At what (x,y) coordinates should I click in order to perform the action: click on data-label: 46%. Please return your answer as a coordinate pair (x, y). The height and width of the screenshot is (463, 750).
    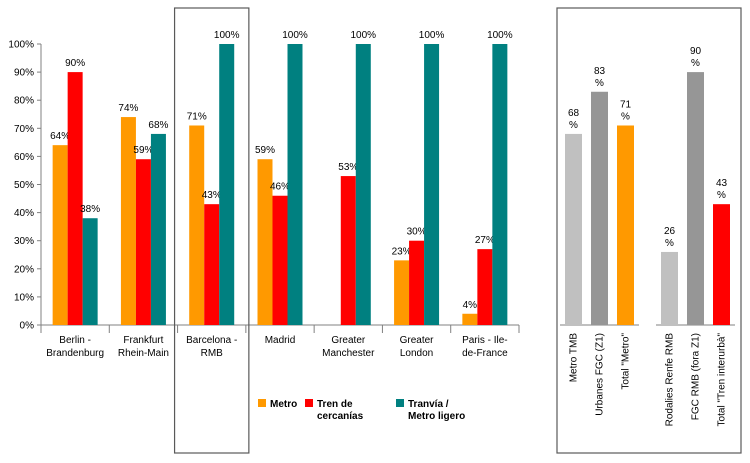
    Looking at the image, I should click on (280, 187).